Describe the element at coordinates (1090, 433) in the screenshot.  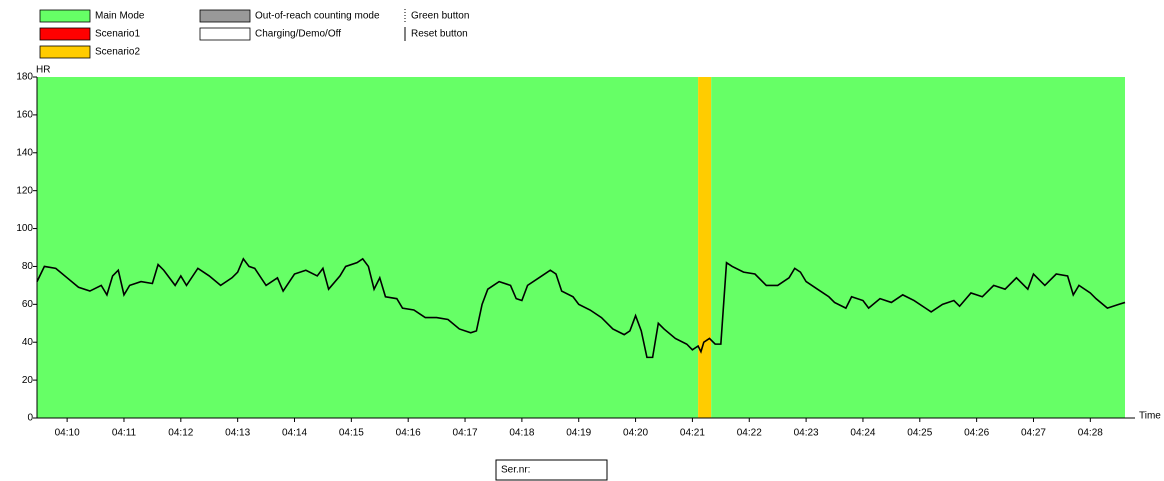
I see `x-tick-label: 04:28` at that location.